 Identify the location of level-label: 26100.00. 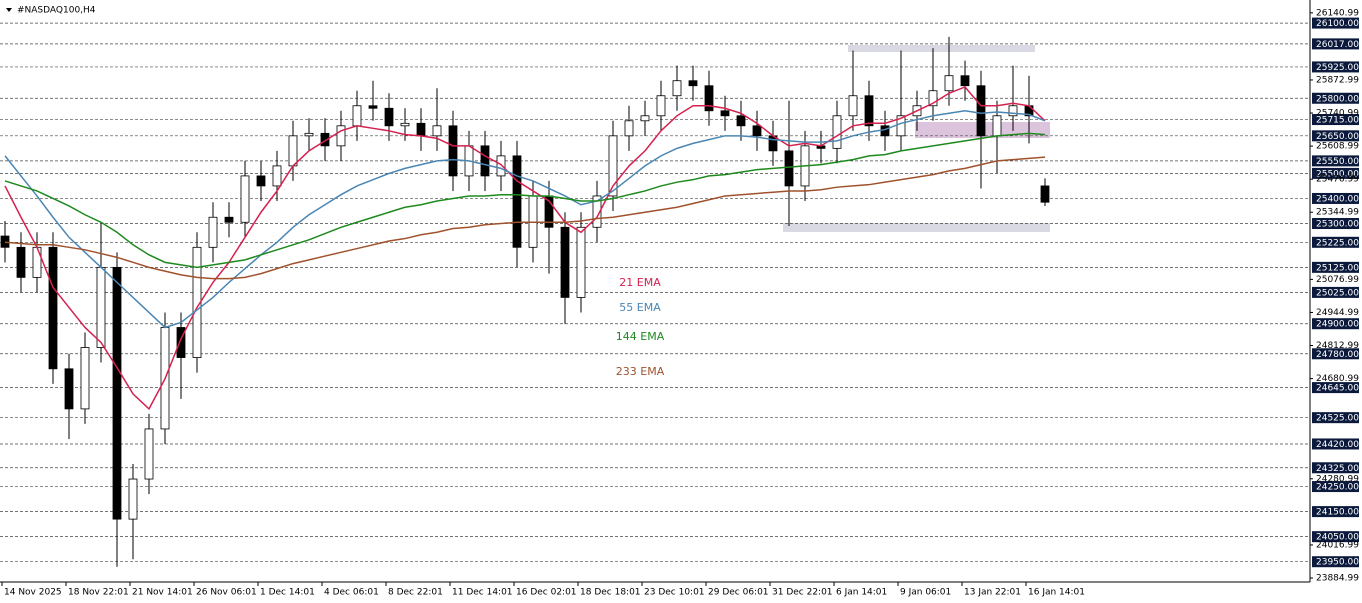
(1337, 24).